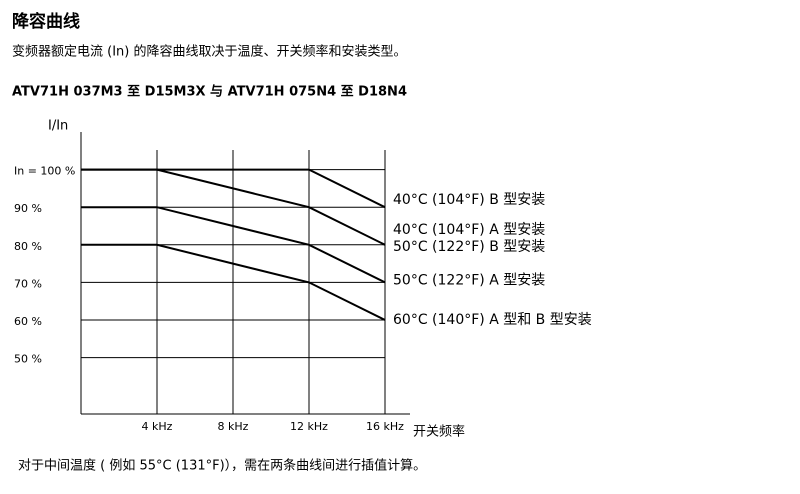 The width and height of the screenshot is (800, 494). Describe the element at coordinates (469, 230) in the screenshot. I see `series-label: 40°C (104°F) A 型安装` at that location.